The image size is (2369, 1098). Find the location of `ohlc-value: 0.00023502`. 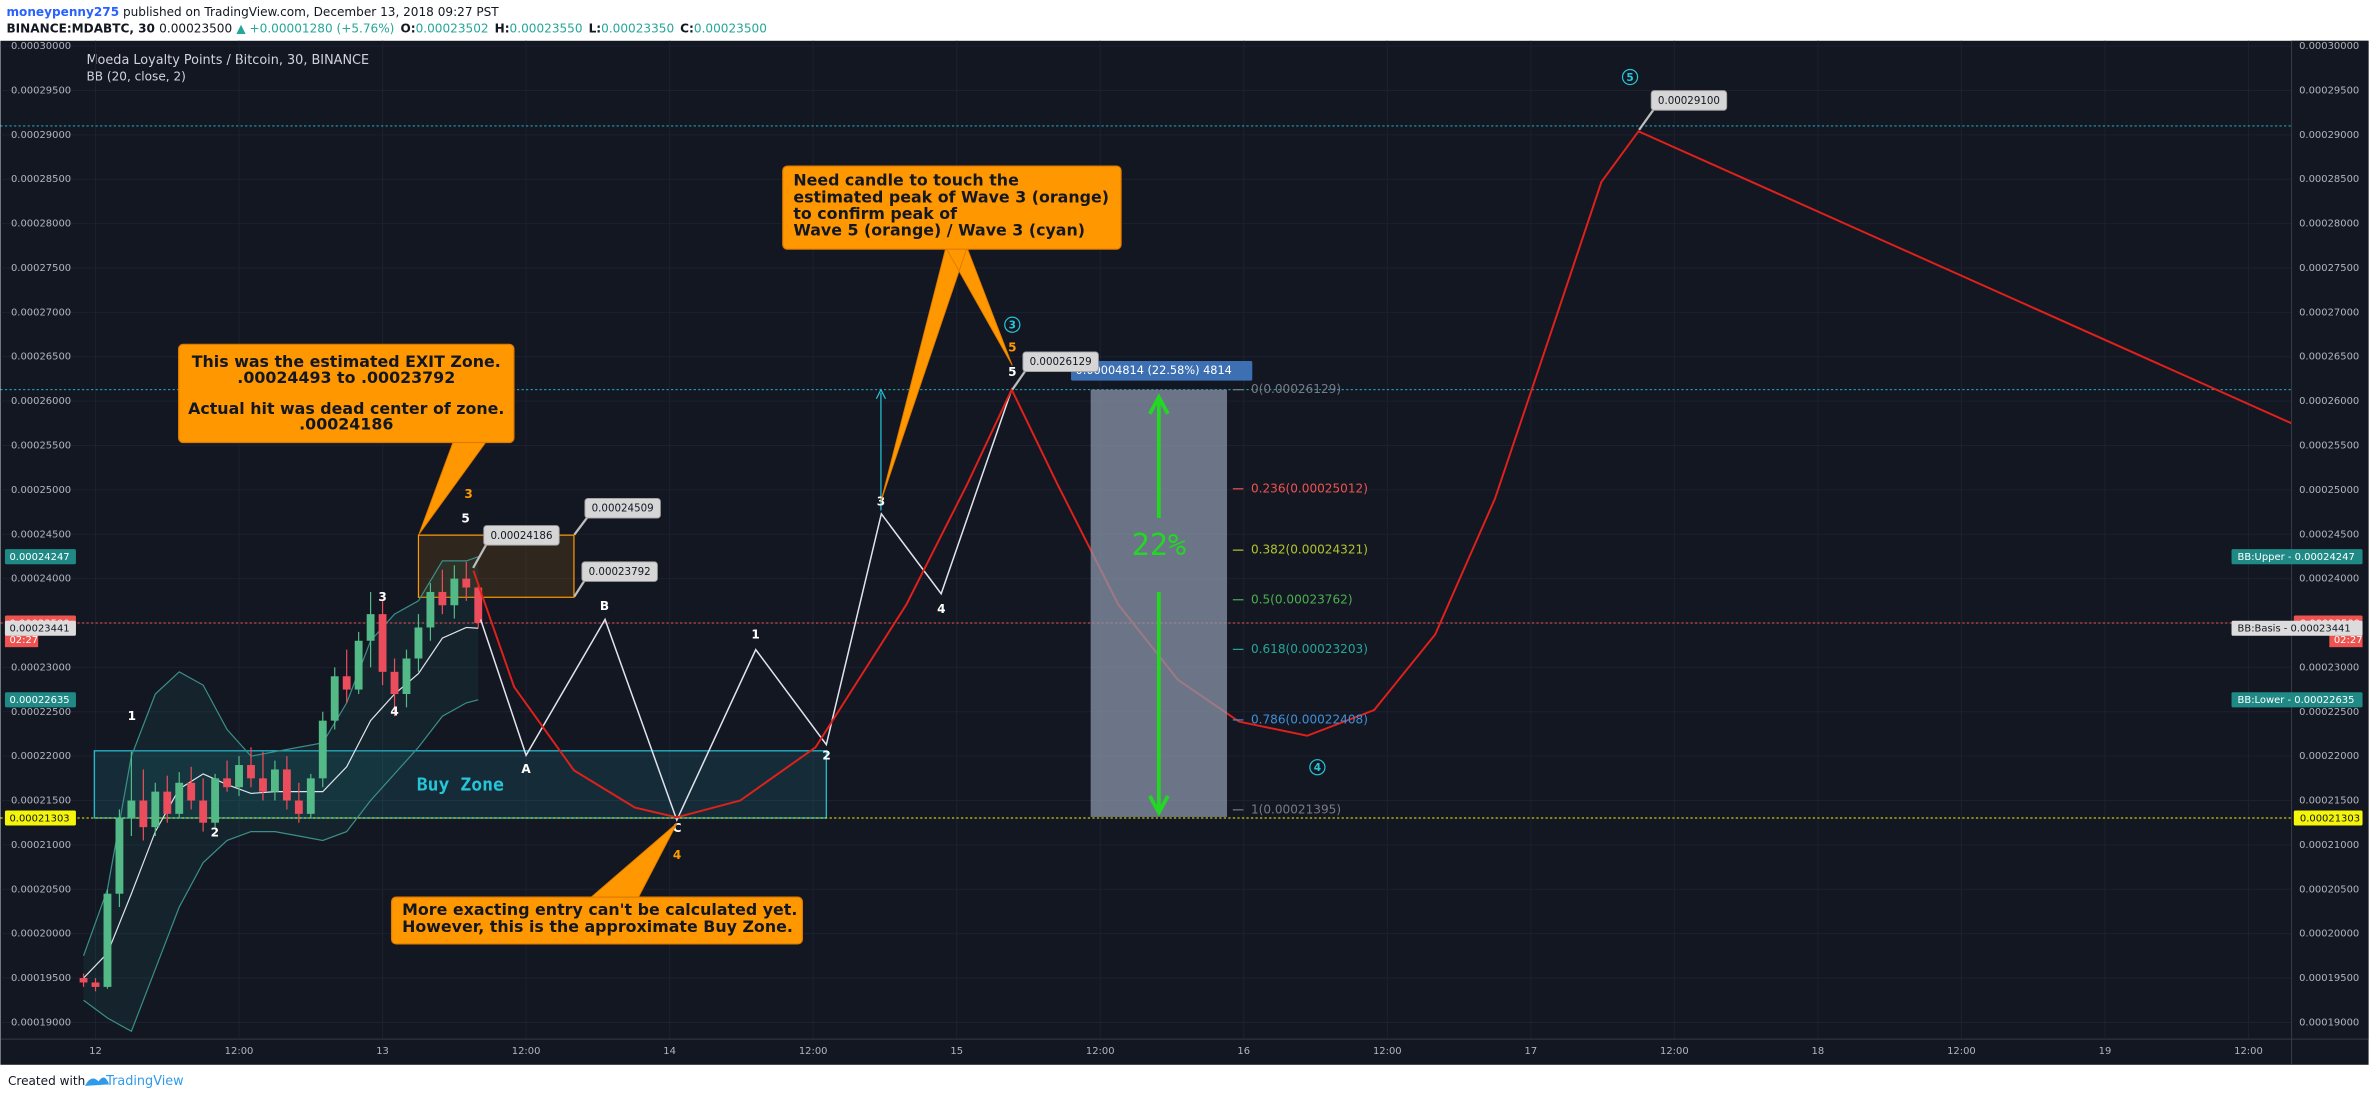

ohlc-value: 0.00023502 is located at coordinates (452, 28).